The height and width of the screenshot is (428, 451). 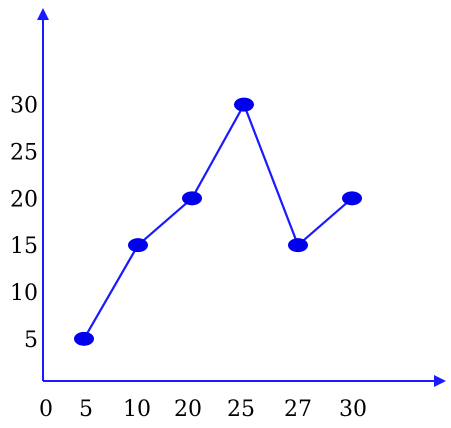 What do you see at coordinates (24, 223) in the screenshot?
I see `y-axis-ticks: 5 10 15 20 25 30` at bounding box center [24, 223].